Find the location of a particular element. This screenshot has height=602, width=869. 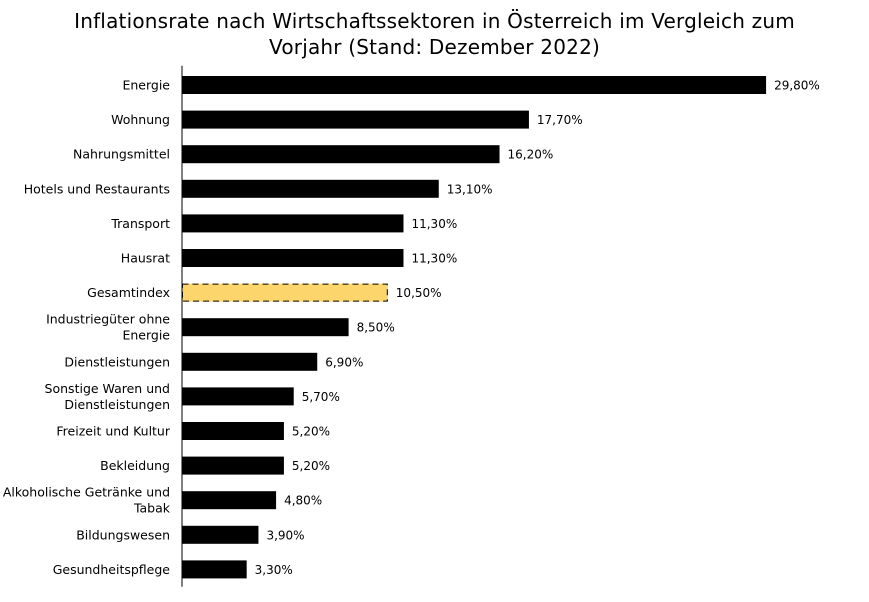

category-label-5: Hausrat is located at coordinates (145, 258).